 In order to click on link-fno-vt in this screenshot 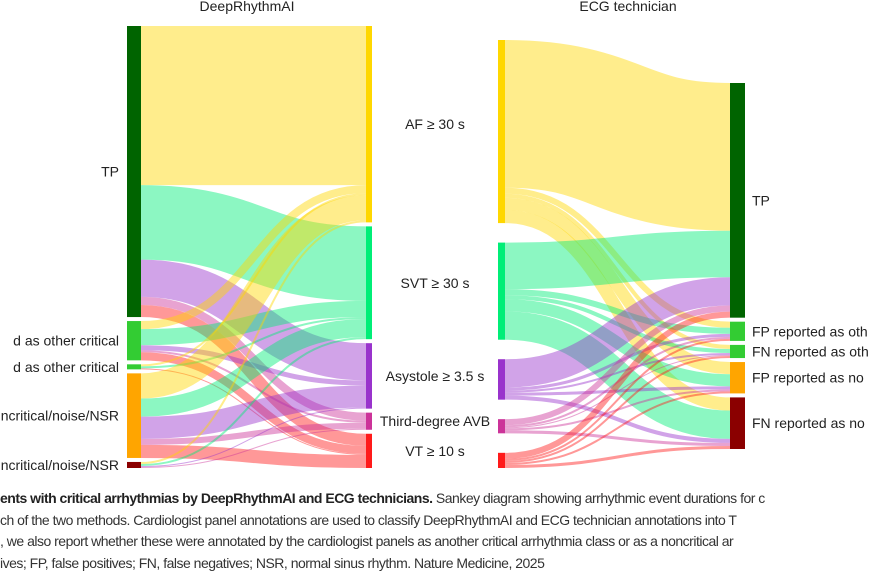, I will do `click(253, 411)`.